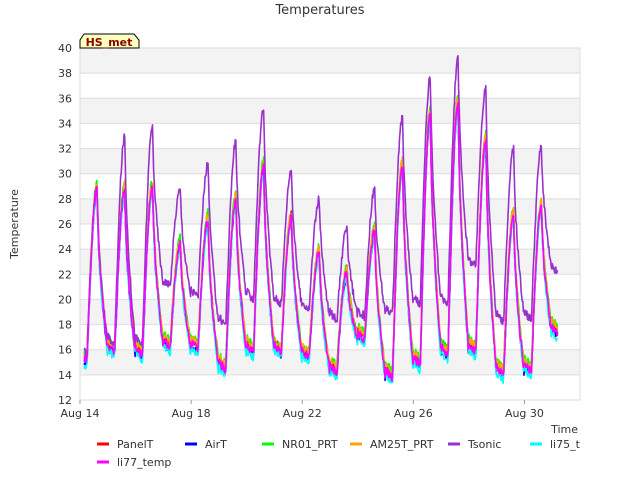 This screenshot has height=480, width=640. What do you see at coordinates (65, 350) in the screenshot?
I see `y-tick-label: 16` at bounding box center [65, 350].